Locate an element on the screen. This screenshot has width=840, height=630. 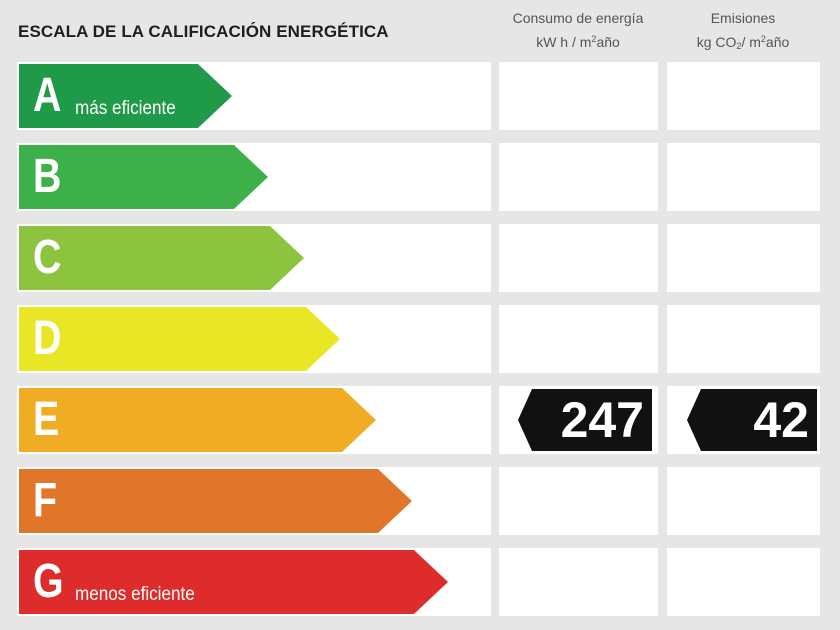
rating-arrow-c: C is located at coordinates (161, 258).